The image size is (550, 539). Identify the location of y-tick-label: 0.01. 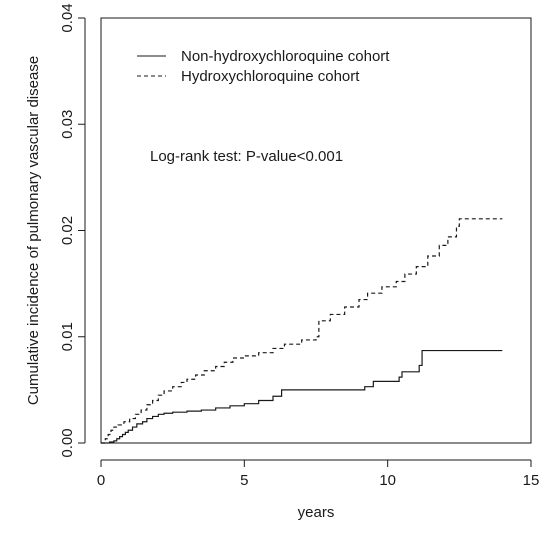
(67, 336).